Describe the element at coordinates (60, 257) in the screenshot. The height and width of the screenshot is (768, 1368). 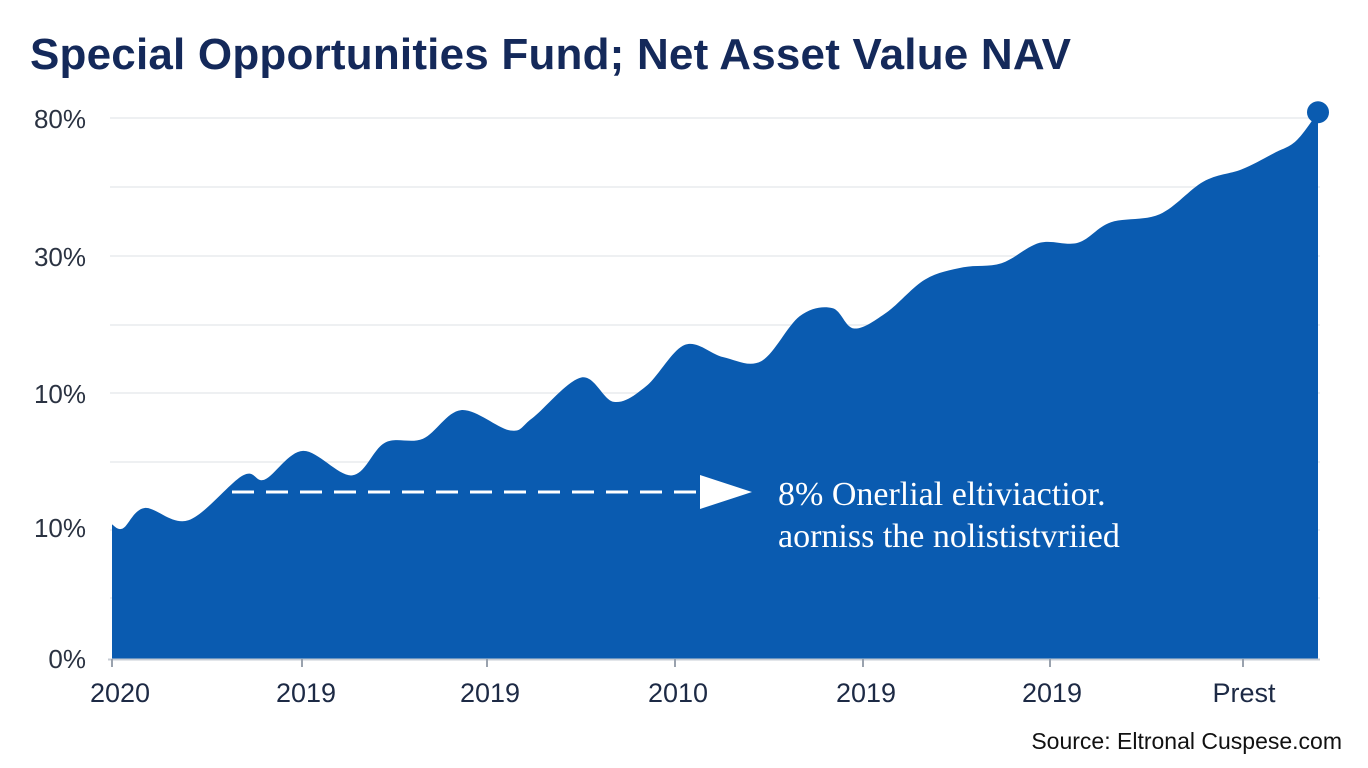
I see `y-tick-label: 30%` at that location.